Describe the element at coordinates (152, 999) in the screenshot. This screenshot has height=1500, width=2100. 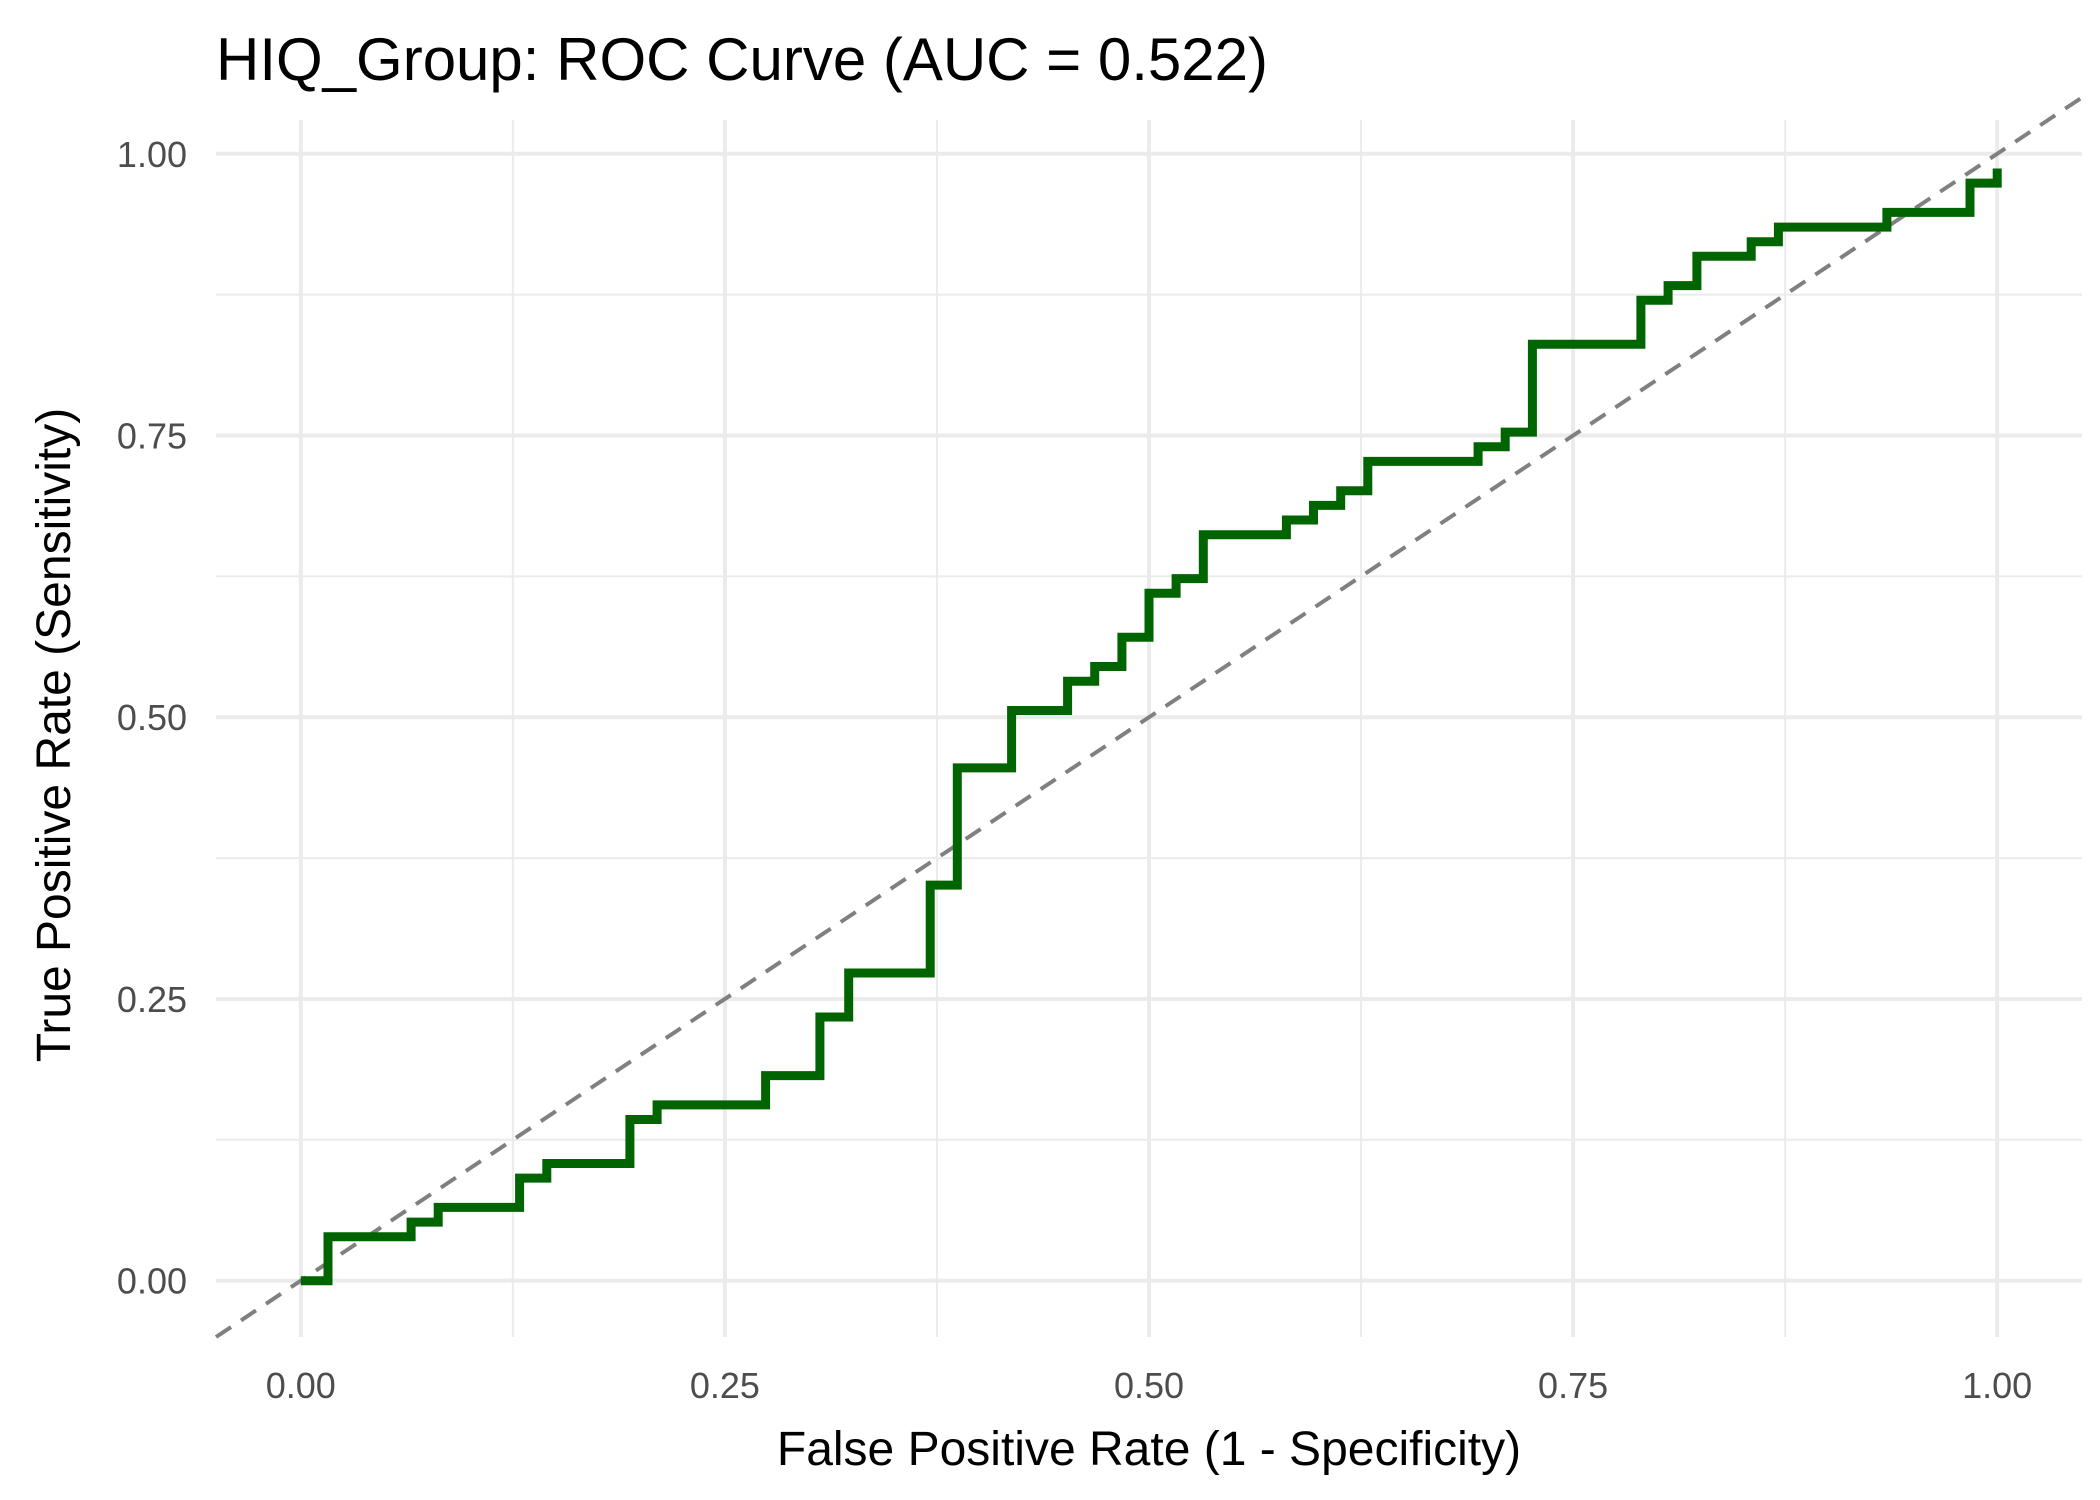
I see `y-tick-label: 0.25` at that location.